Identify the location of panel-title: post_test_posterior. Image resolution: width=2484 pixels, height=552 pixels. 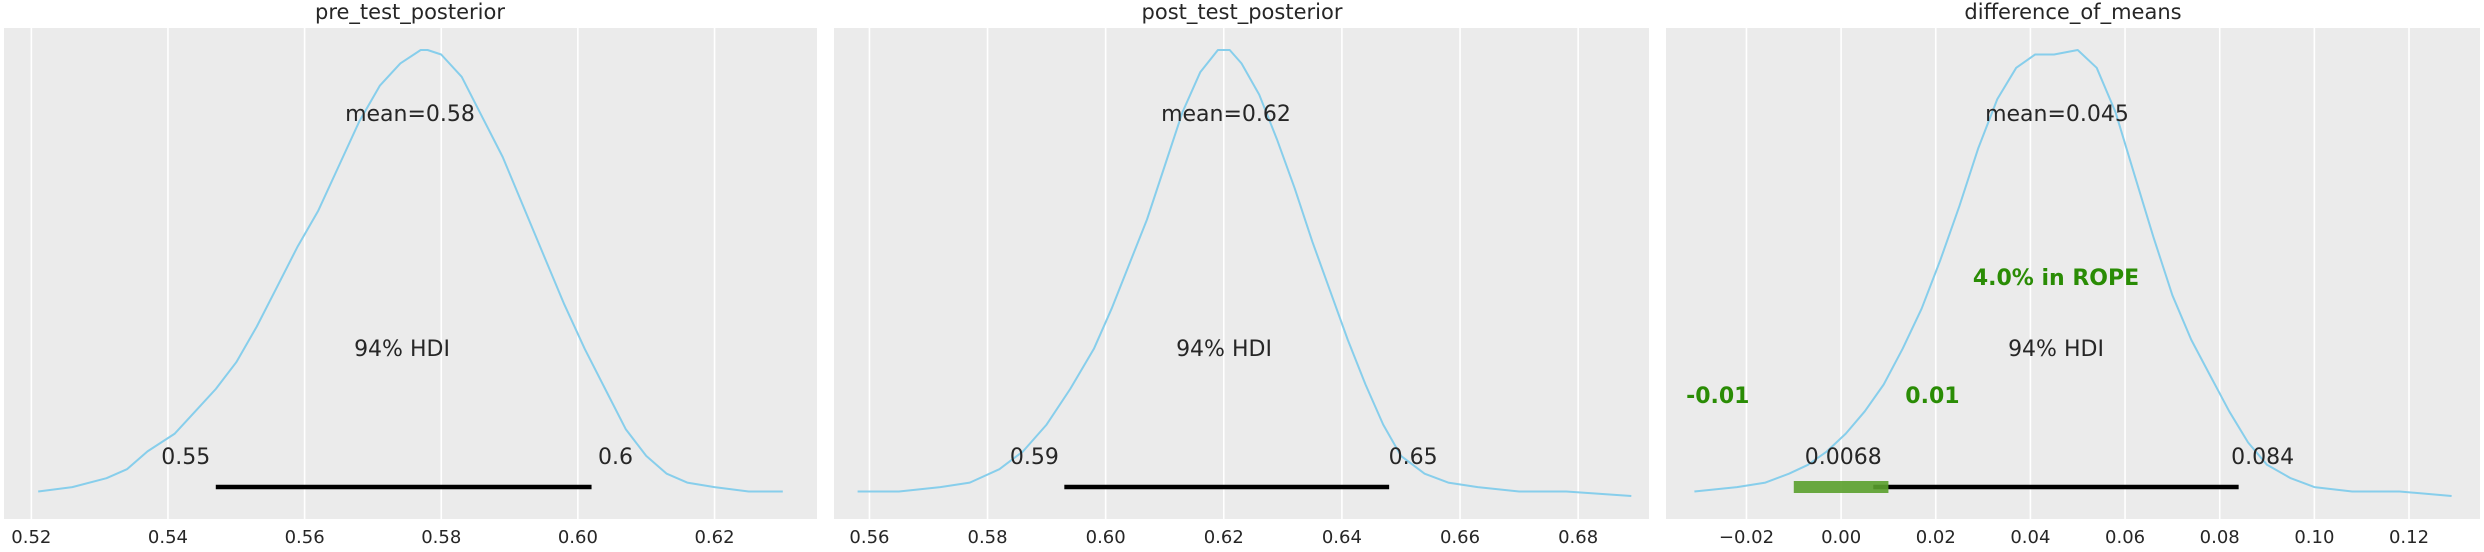
(1242, 12).